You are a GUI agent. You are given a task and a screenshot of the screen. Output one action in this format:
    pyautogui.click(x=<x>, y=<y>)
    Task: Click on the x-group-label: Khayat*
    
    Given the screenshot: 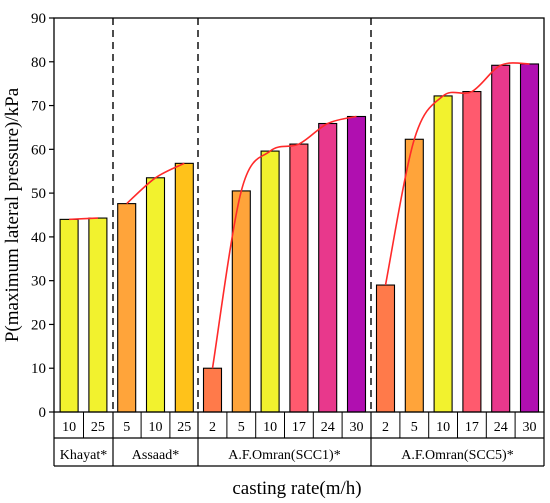 What is the action you would take?
    pyautogui.click(x=83, y=455)
    